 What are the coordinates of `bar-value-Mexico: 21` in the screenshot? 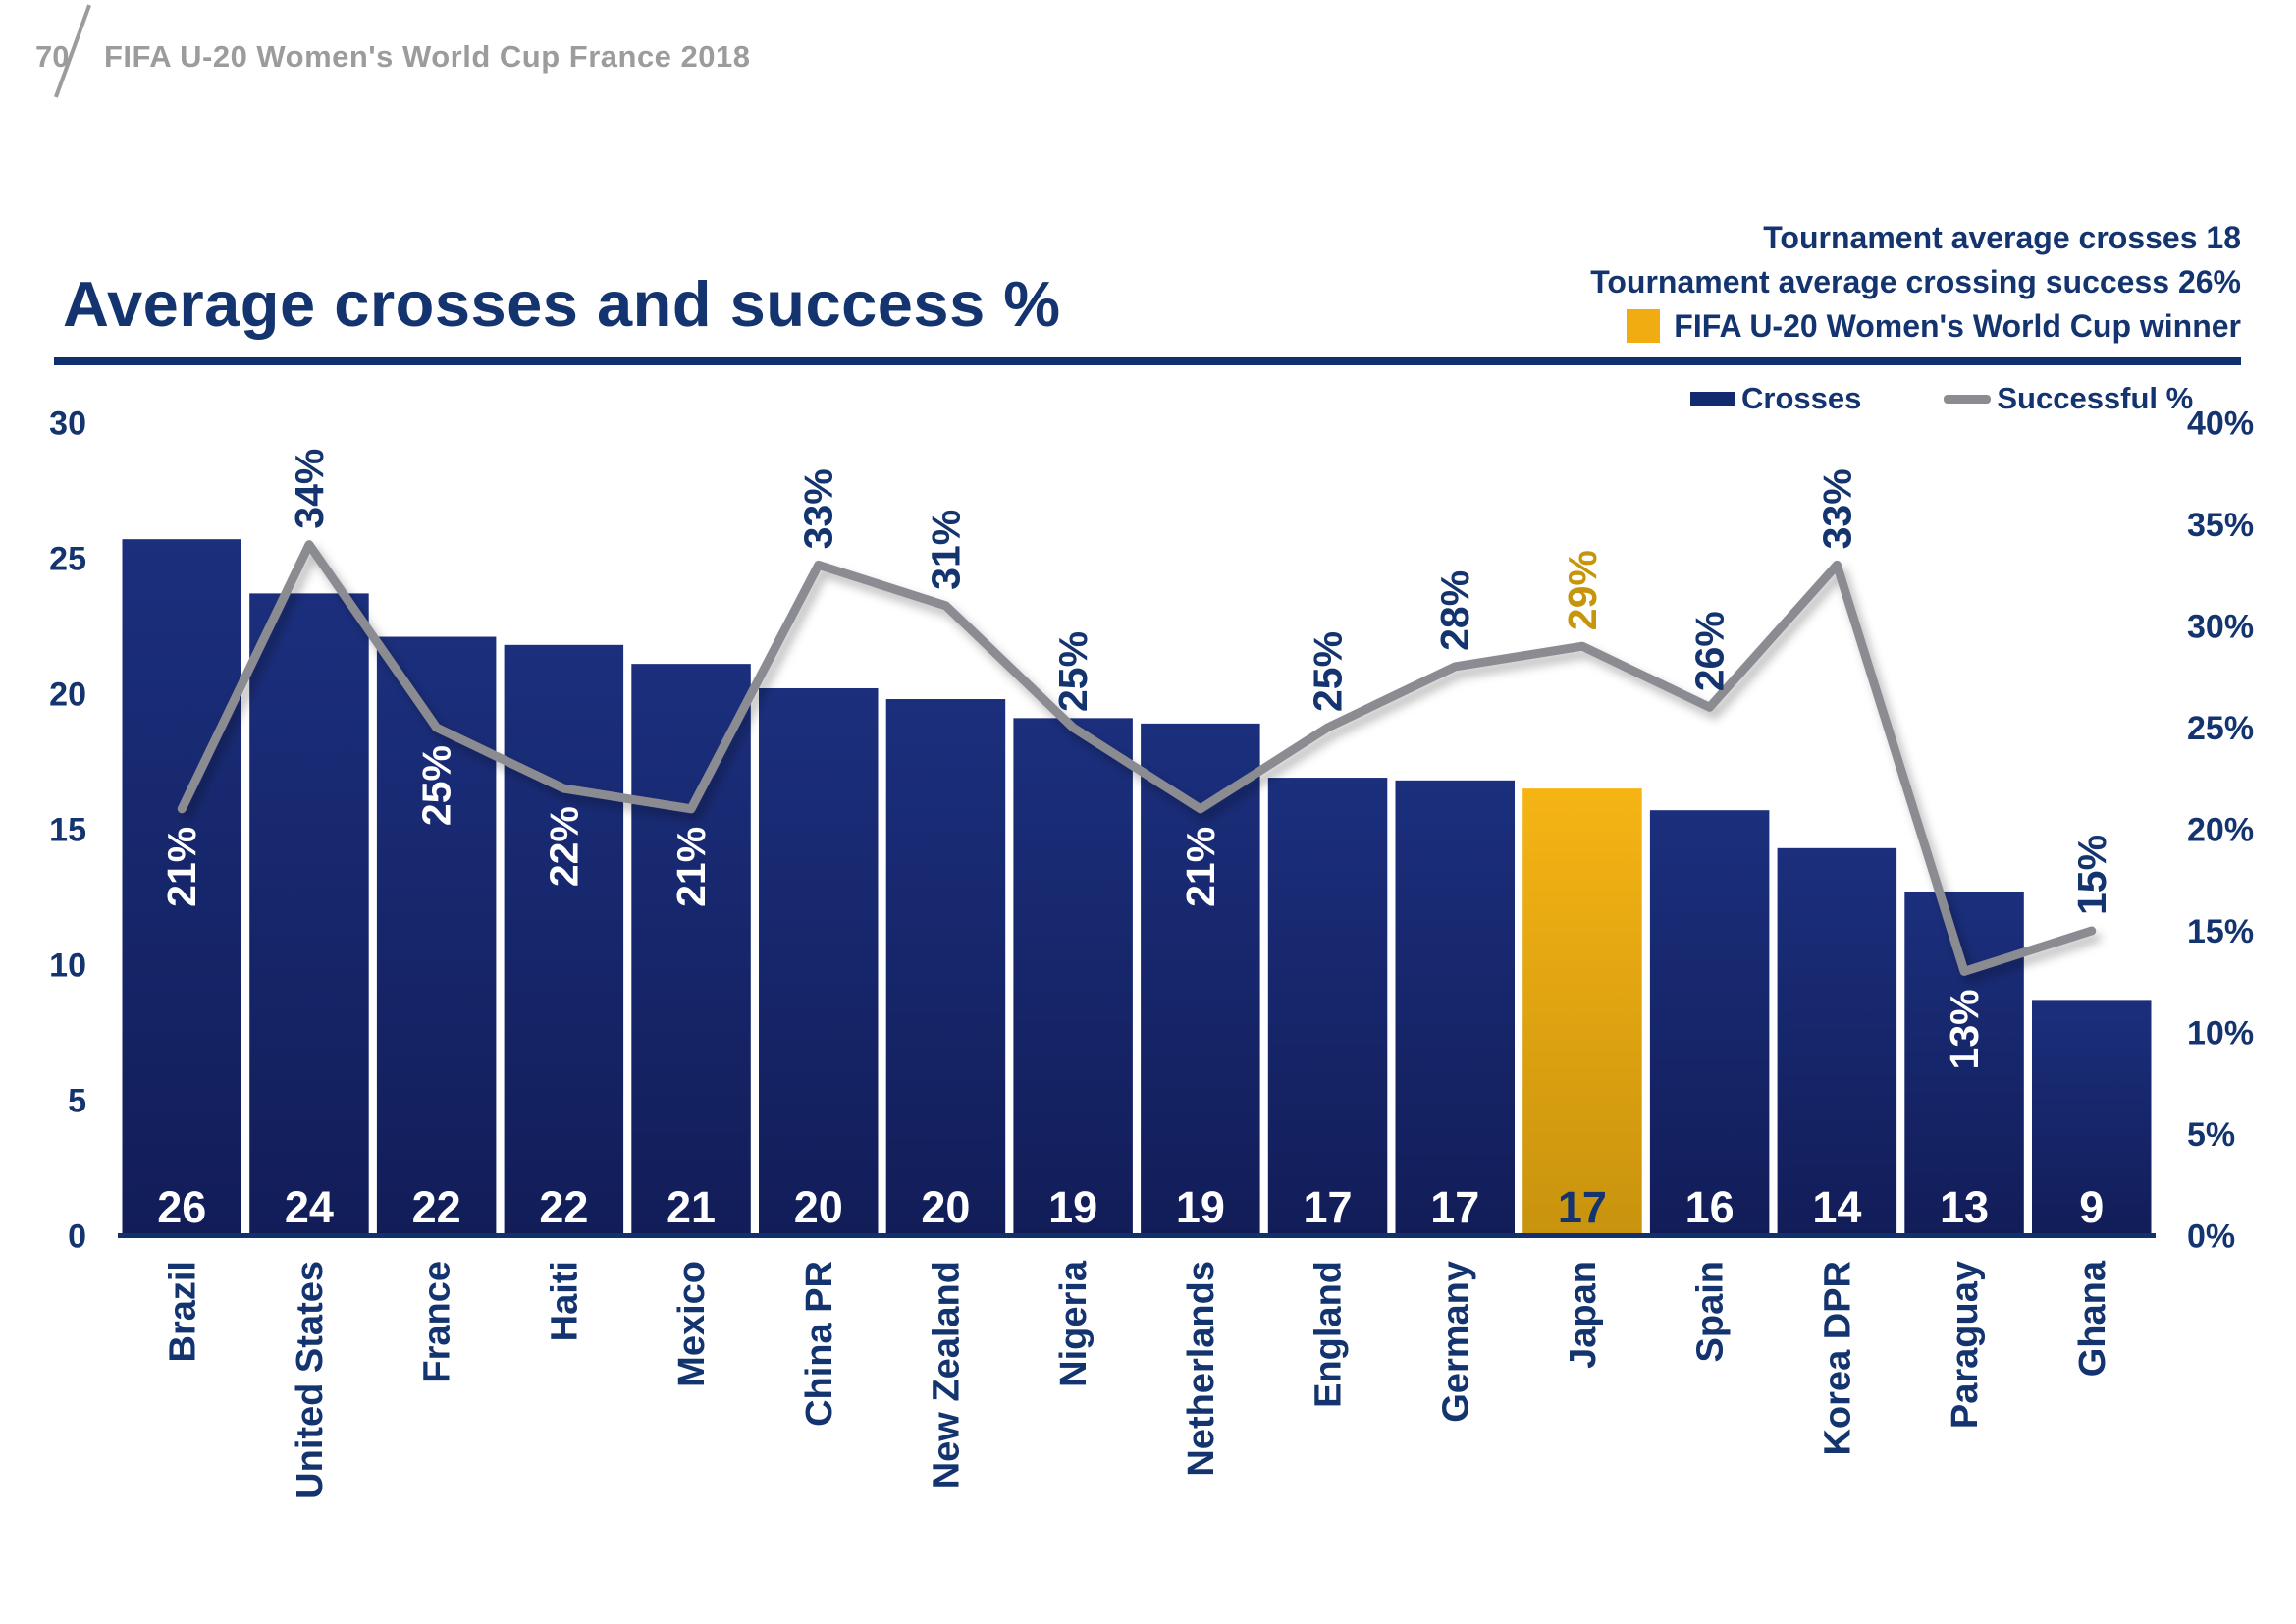 It's located at (691, 1207).